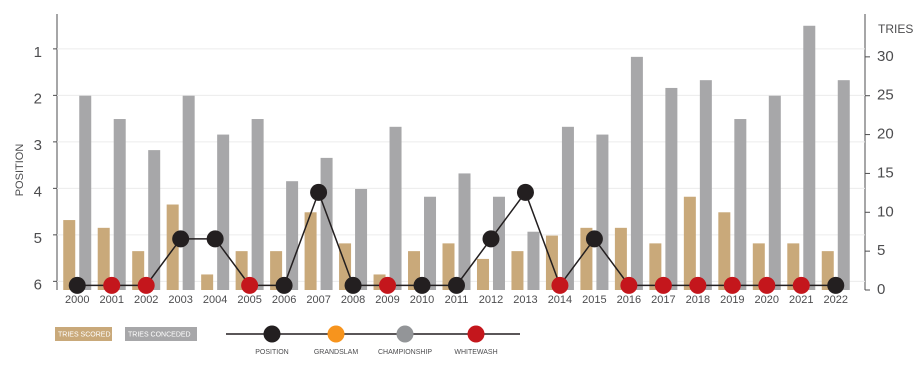 This screenshot has width=915, height=366. What do you see at coordinates (38, 145) in the screenshot?
I see `y-tick-label: 3` at bounding box center [38, 145].